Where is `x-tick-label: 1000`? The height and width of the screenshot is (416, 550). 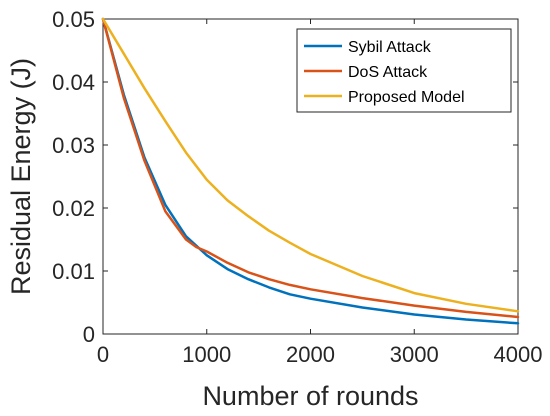 x-tick-label: 1000 is located at coordinates (206, 354).